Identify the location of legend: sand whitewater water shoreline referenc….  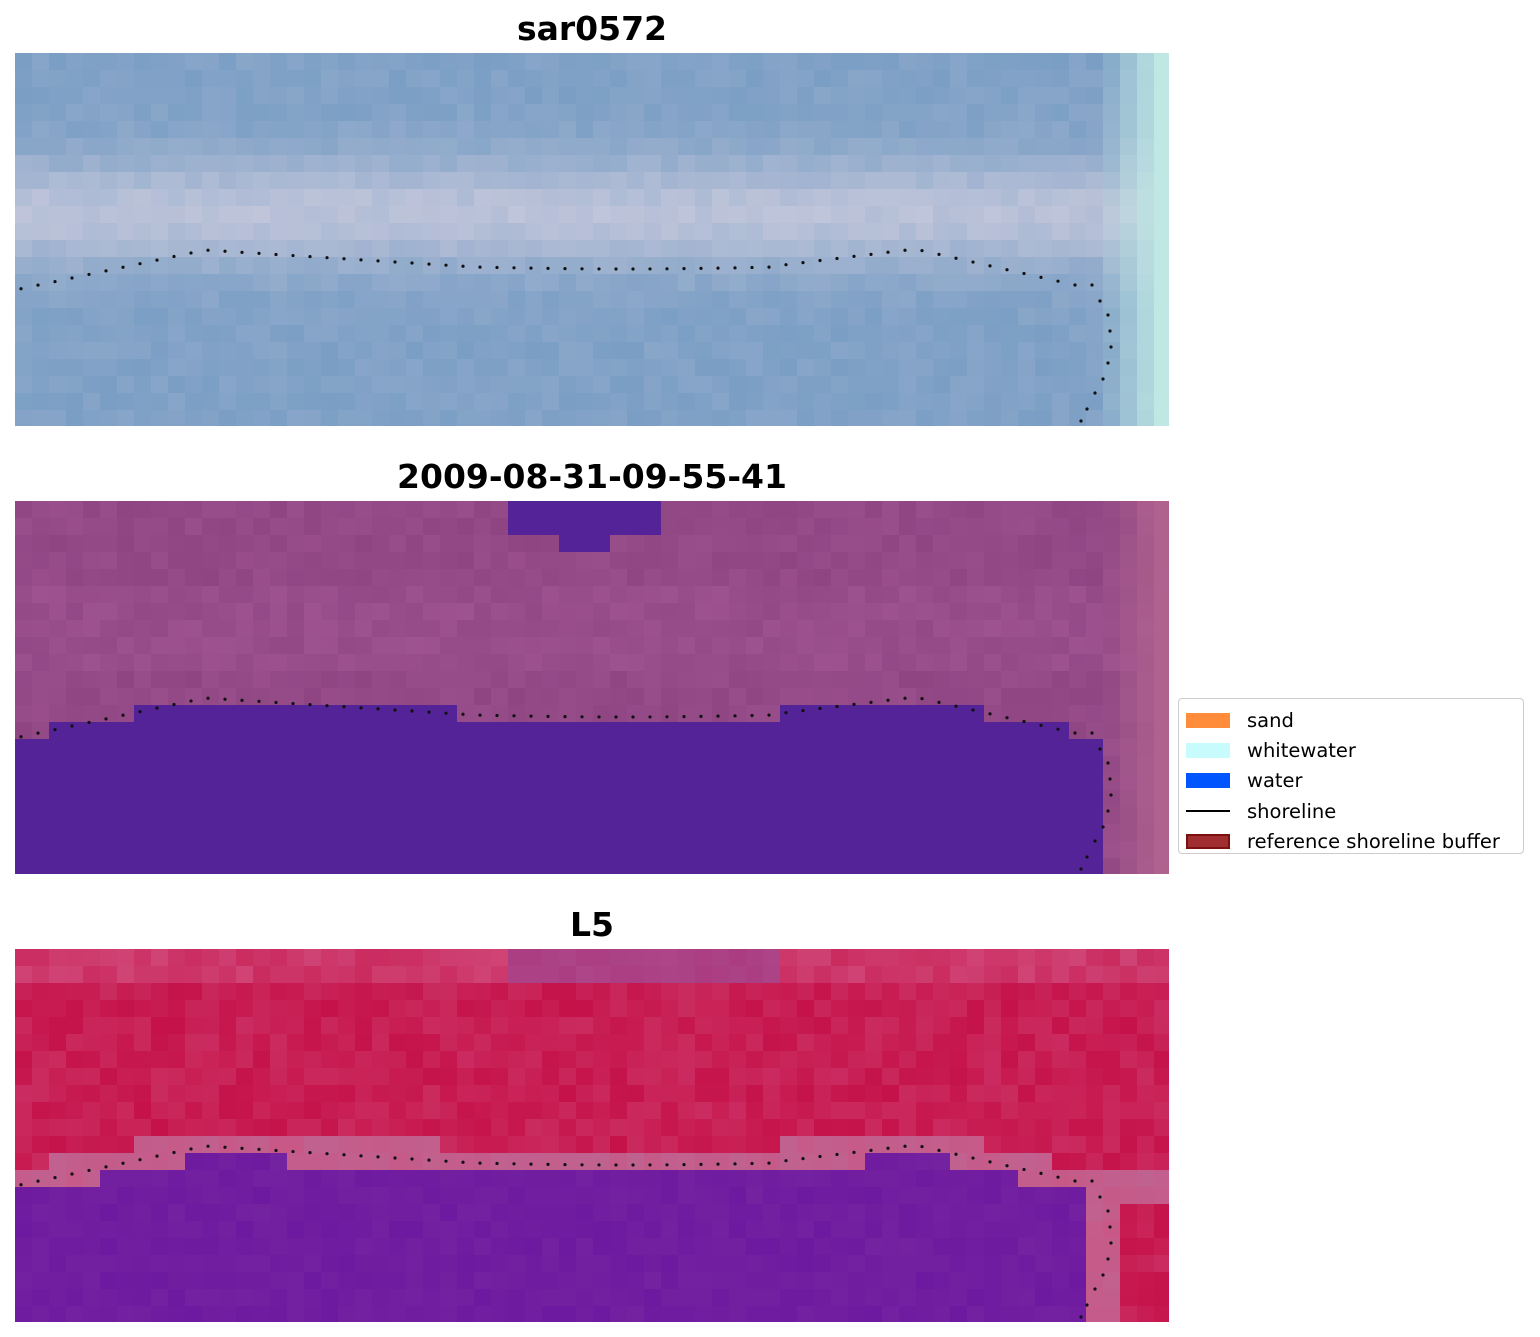
(1351, 776).